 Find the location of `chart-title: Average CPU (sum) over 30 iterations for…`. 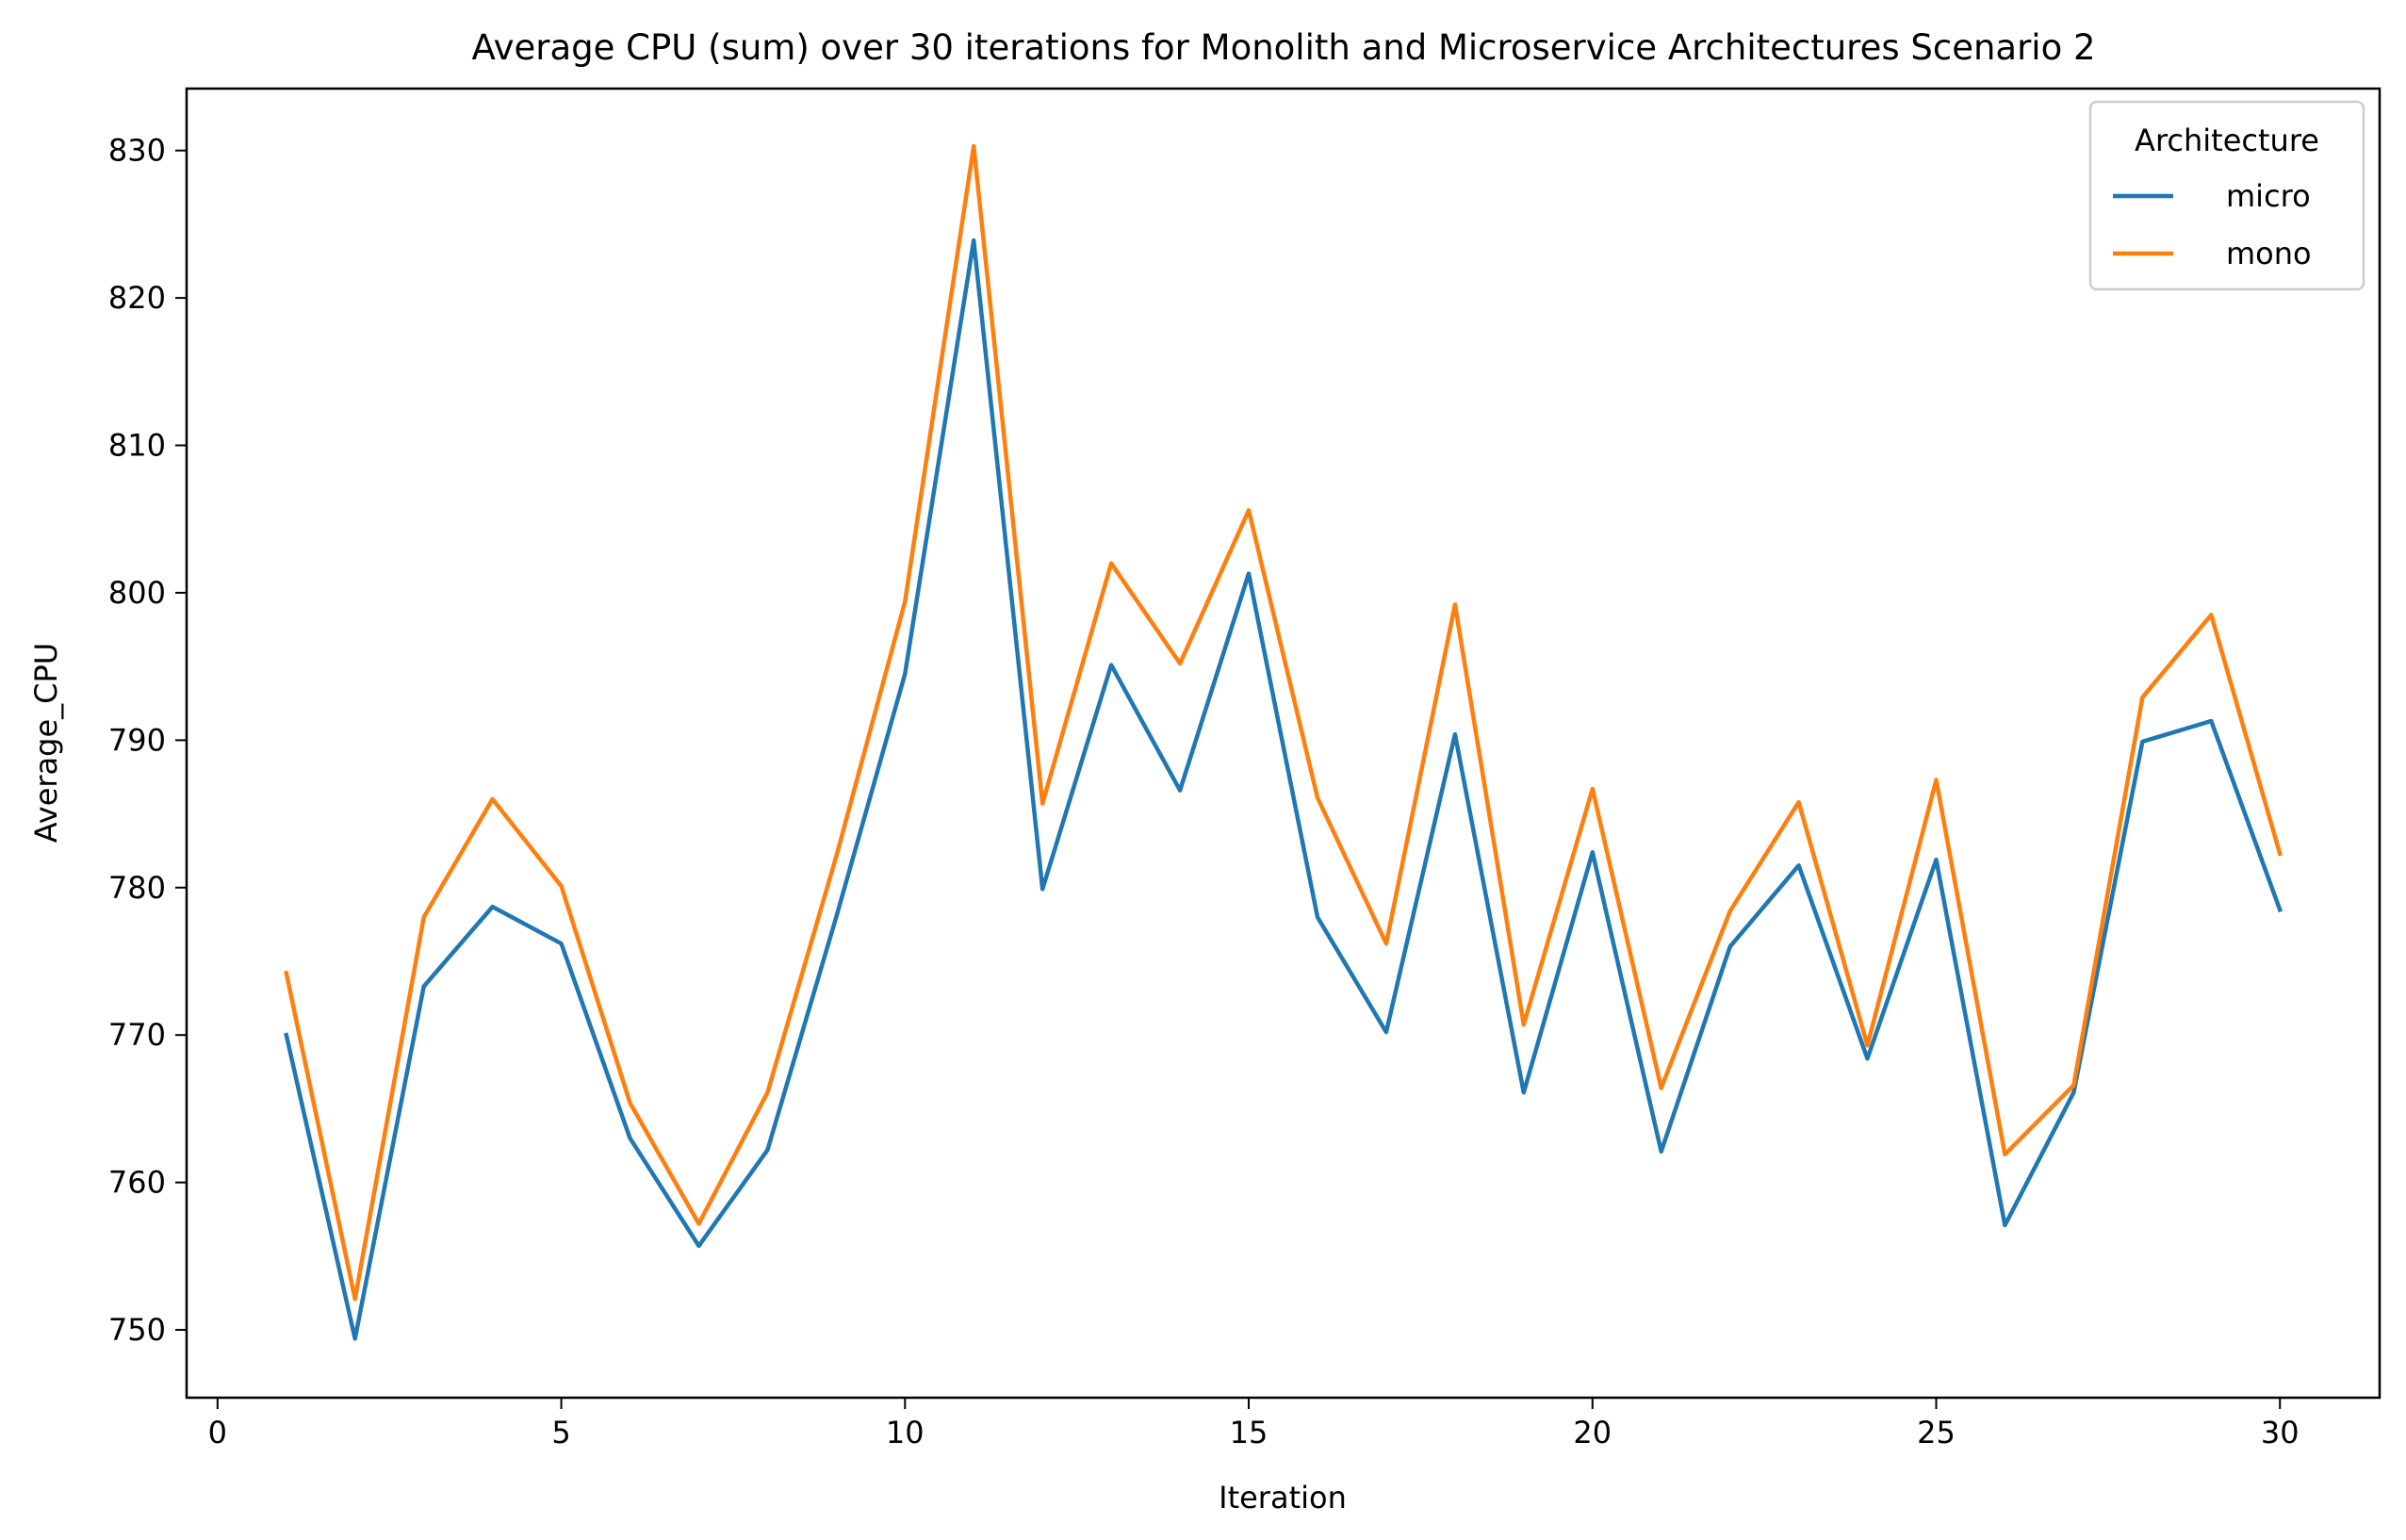

chart-title: Average CPU (sum) over 30 iterations for… is located at coordinates (1283, 47).